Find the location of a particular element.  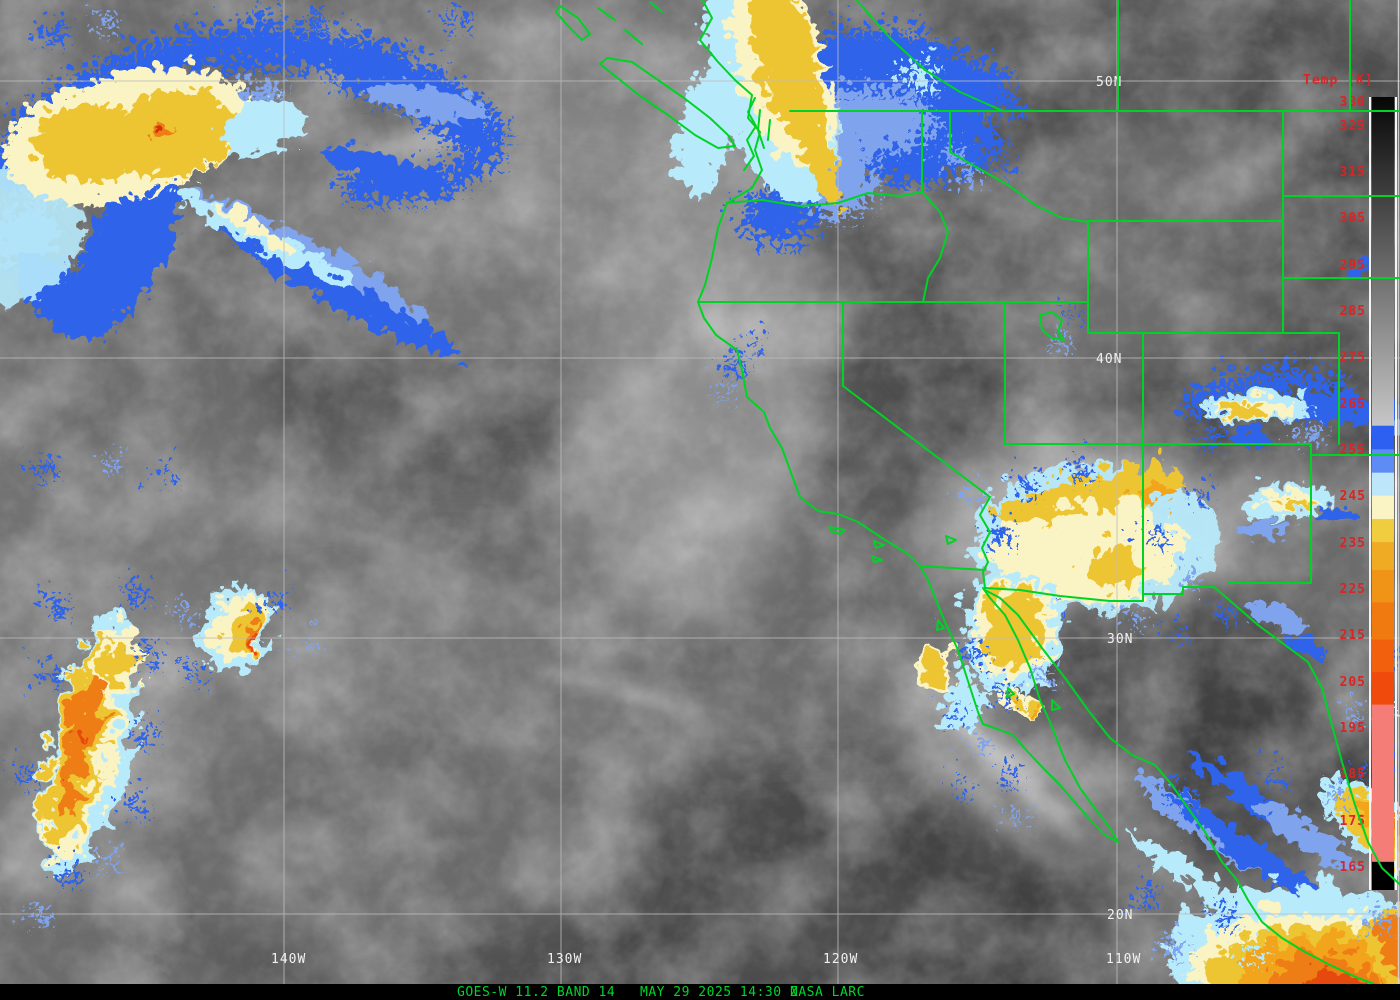

vancouver-island is located at coordinates (667, 103).